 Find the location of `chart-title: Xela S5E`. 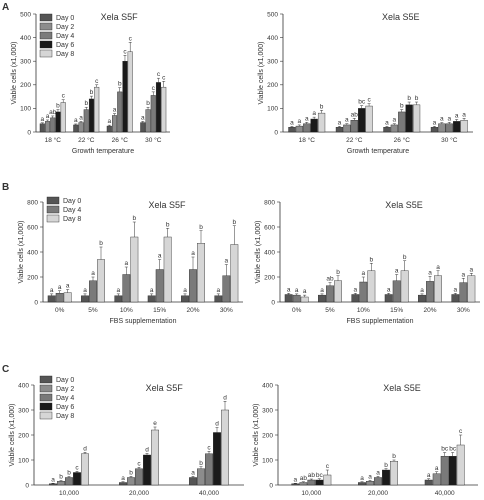

chart-title: Xela S5E is located at coordinates (401, 17).